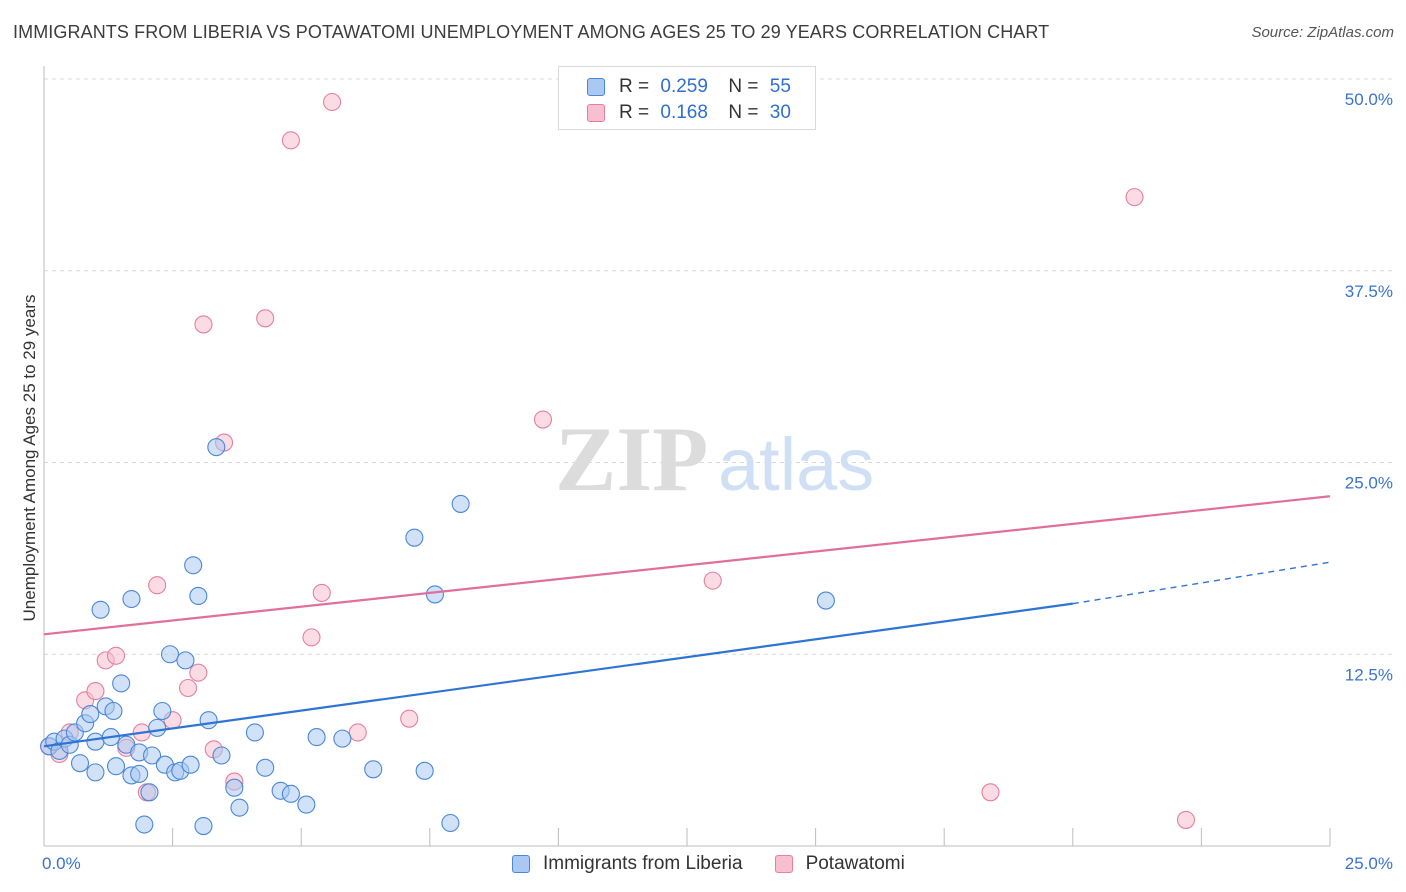 The height and width of the screenshot is (892, 1406). I want to click on legend-label-liberia: Immigrants from Liberia, so click(643, 863).